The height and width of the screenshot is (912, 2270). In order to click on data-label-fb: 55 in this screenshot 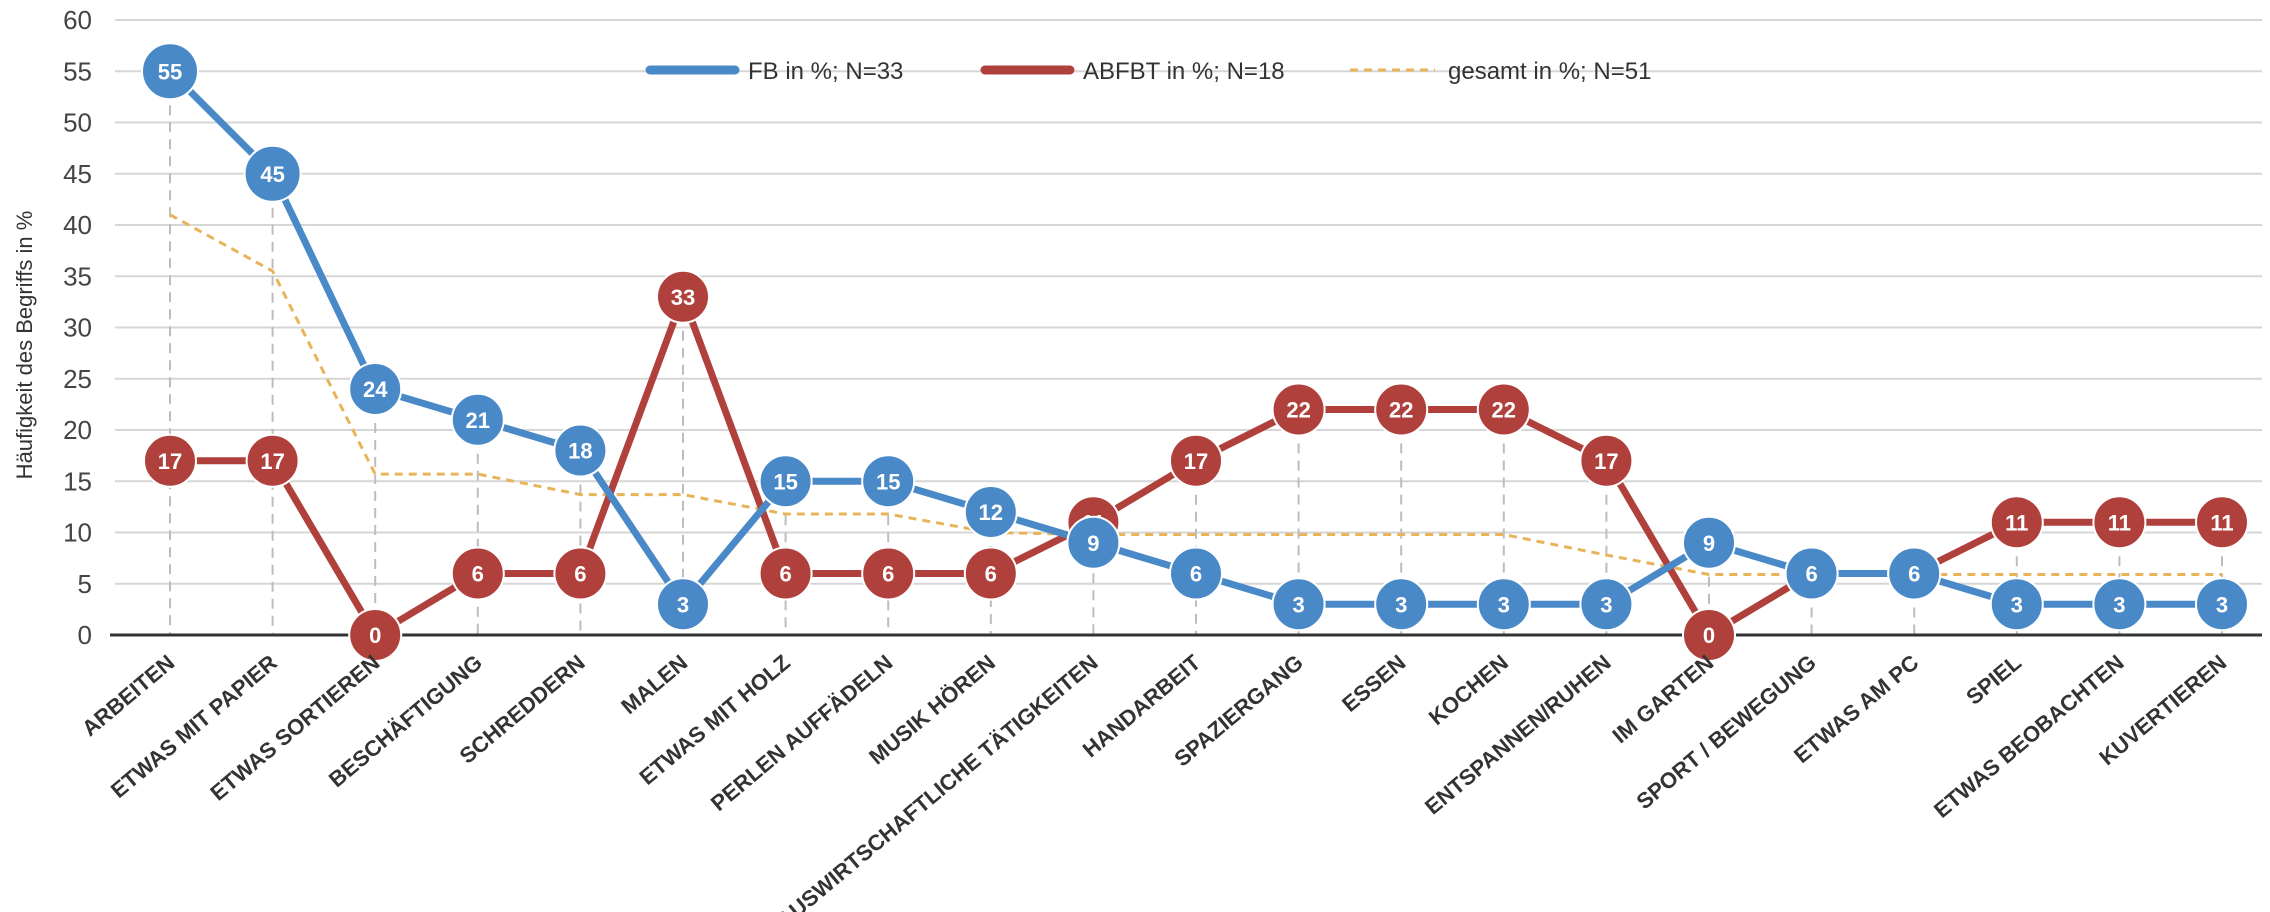, I will do `click(170, 71)`.